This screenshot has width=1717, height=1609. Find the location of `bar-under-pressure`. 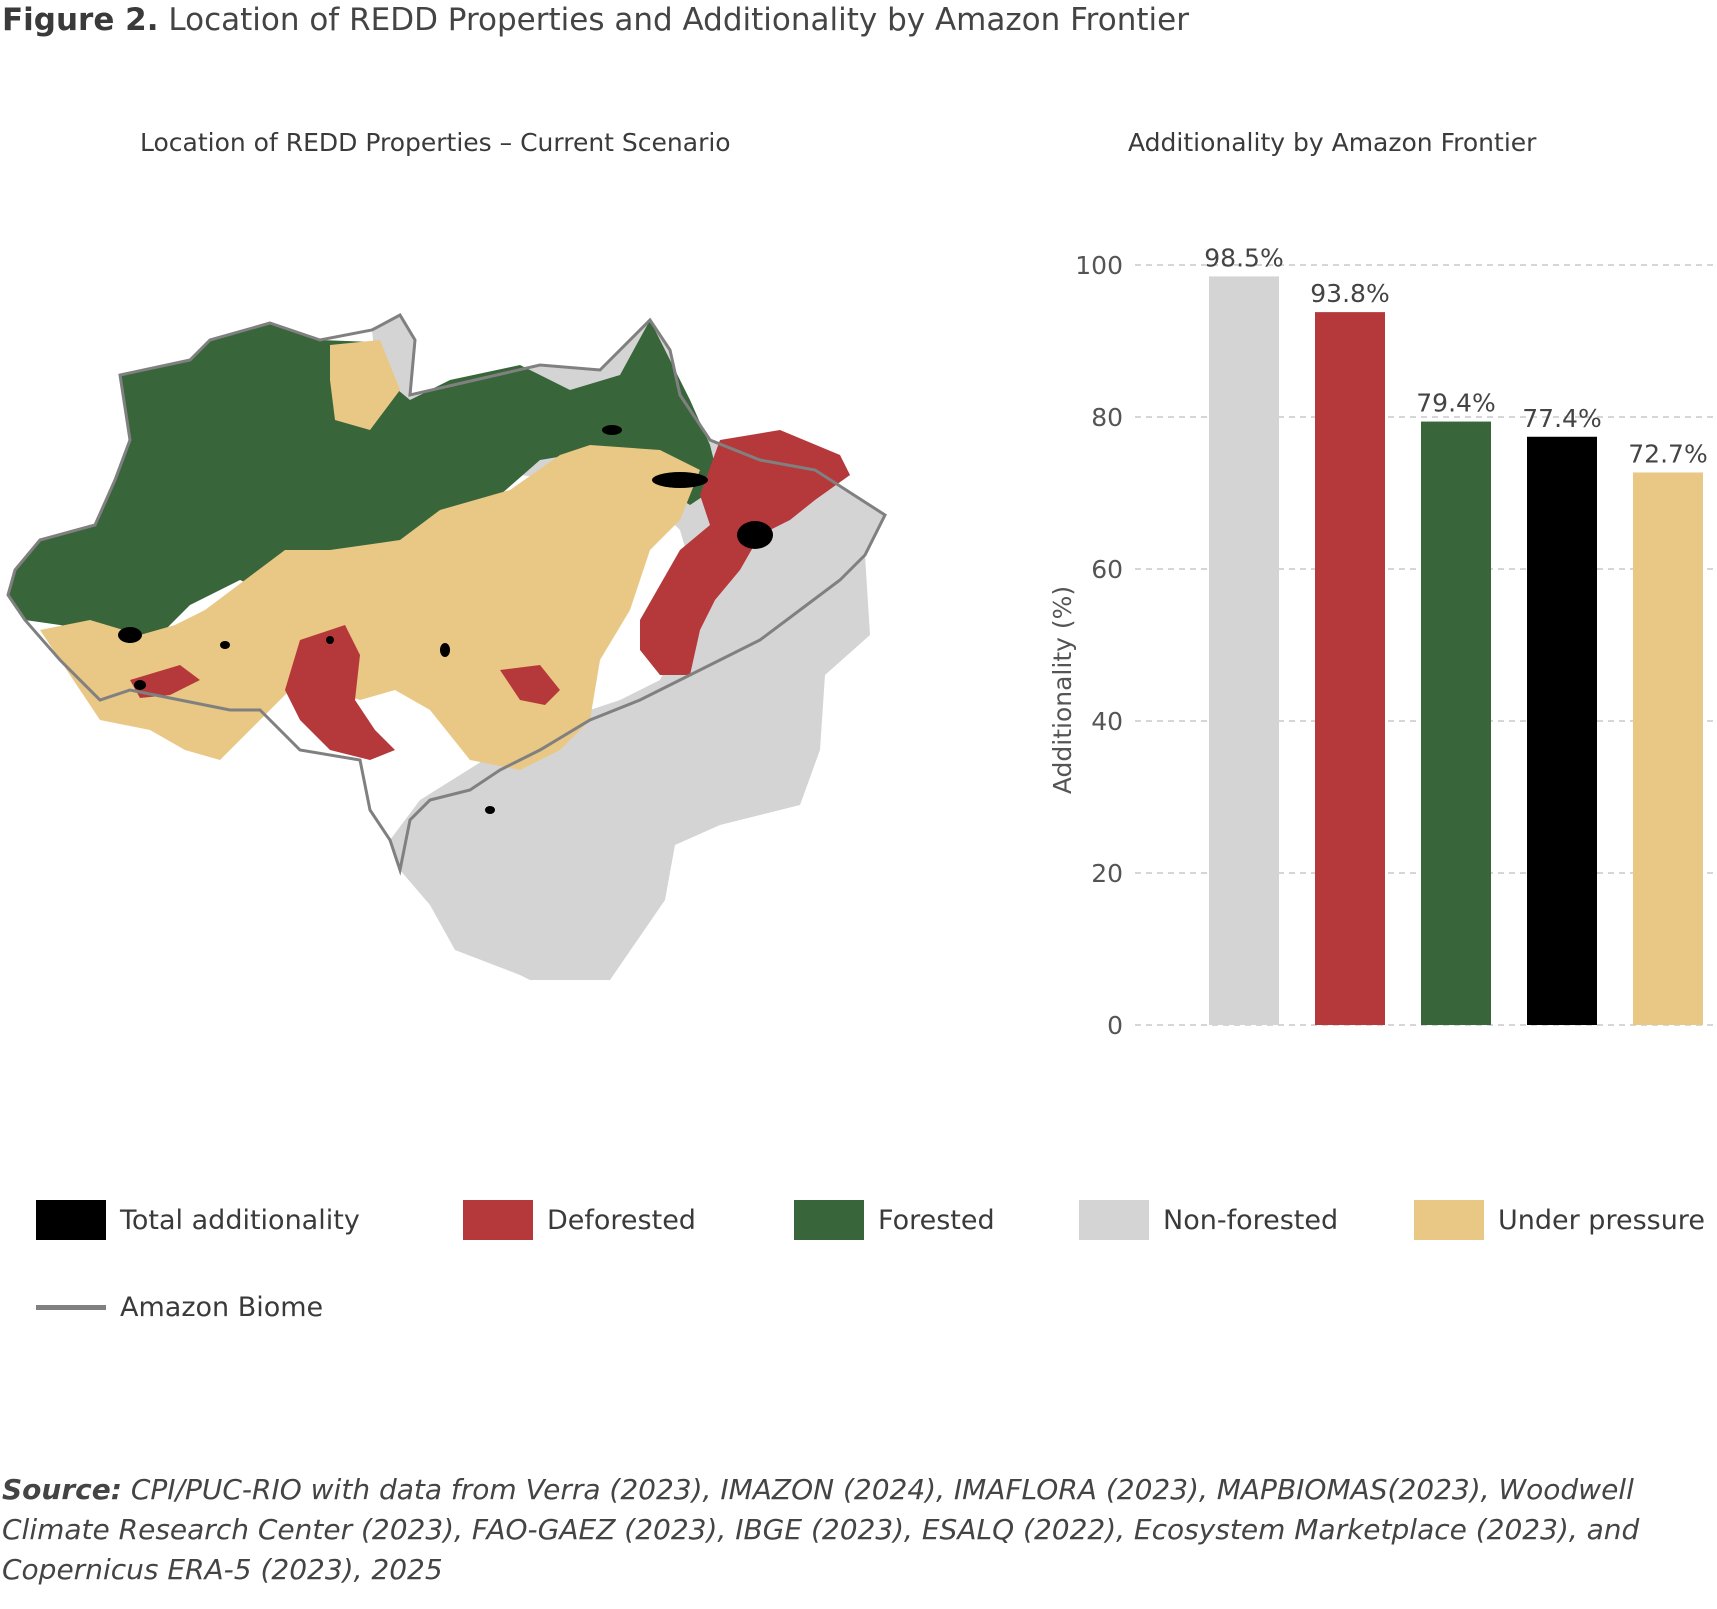

bar-under-pressure is located at coordinates (1668, 748).